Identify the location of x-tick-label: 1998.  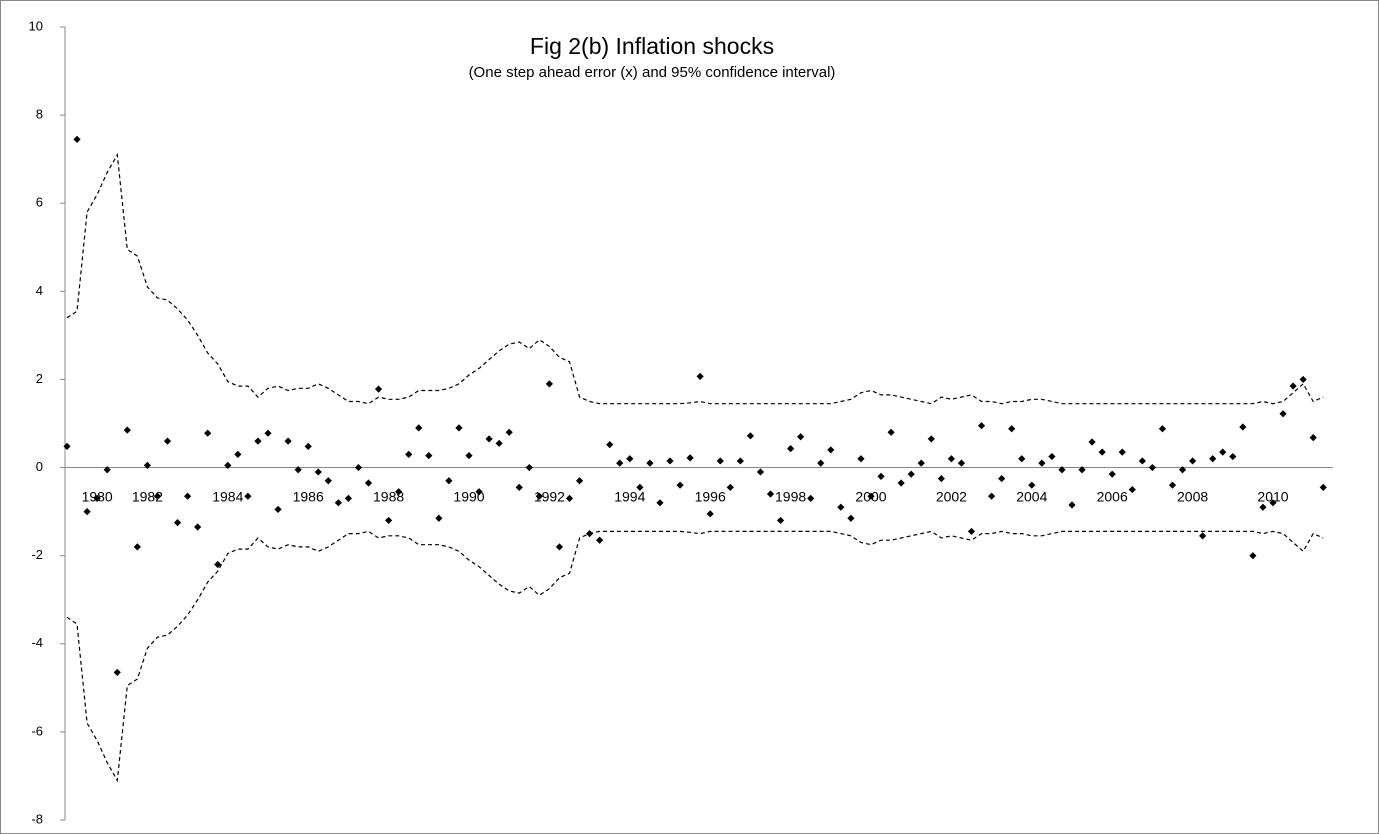
(790, 496).